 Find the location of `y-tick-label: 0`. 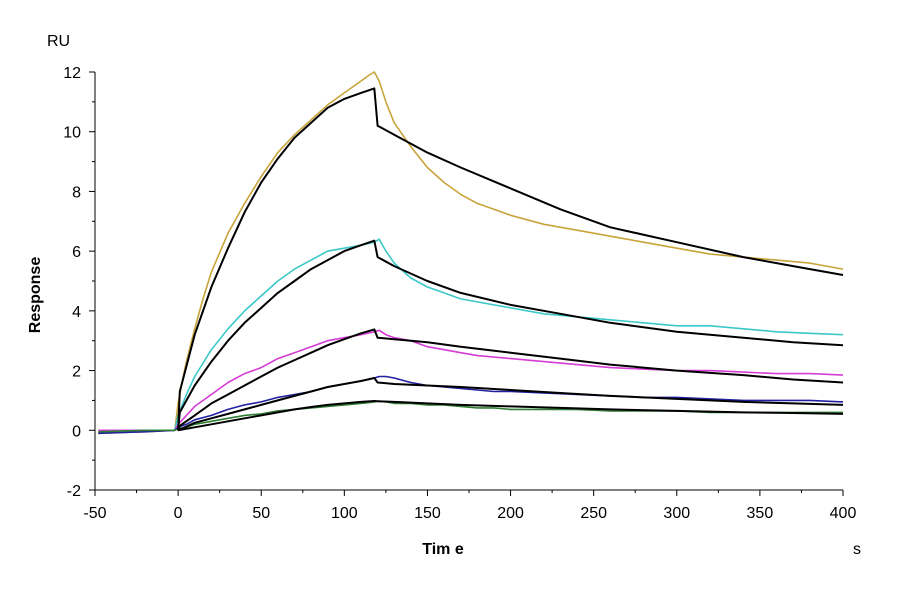

y-tick-label: 0 is located at coordinates (76, 431).